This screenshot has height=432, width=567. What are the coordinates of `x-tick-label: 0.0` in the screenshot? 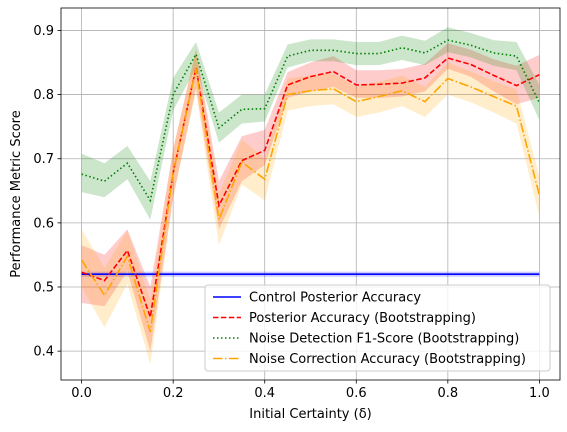 It's located at (81, 393).